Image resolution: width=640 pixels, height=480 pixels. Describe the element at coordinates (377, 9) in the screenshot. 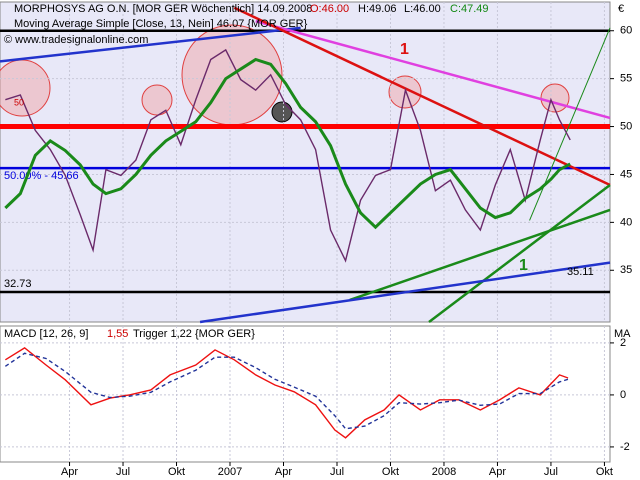

I see `quote-high: H:49.06` at that location.